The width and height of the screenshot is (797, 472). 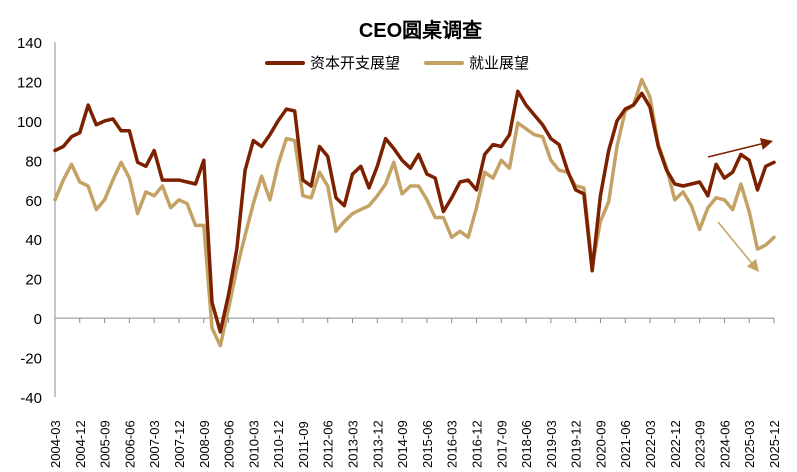 What do you see at coordinates (105, 444) in the screenshot?
I see `x-tick-label: 2005-09` at bounding box center [105, 444].